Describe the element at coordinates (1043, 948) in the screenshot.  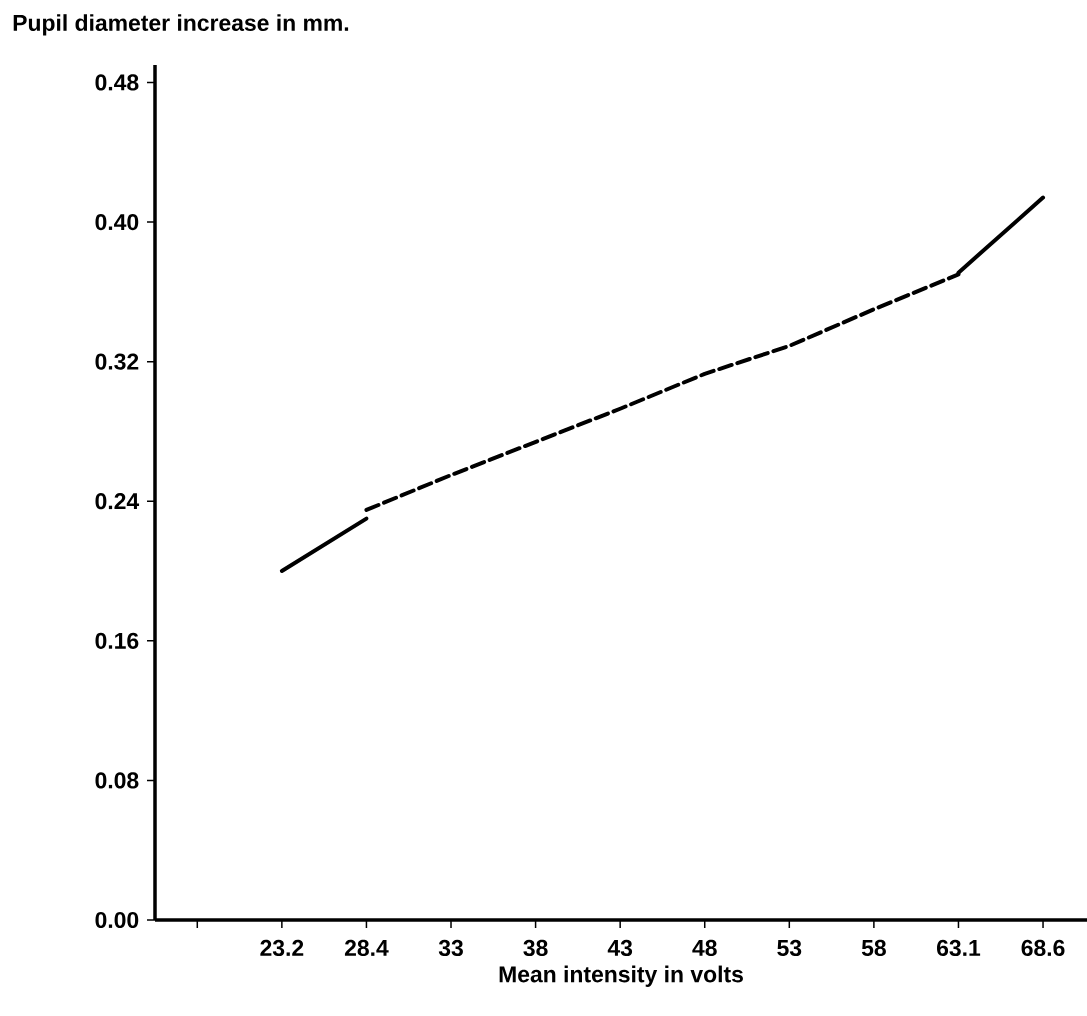
I see `x-tick-label: 68.6` at that location.